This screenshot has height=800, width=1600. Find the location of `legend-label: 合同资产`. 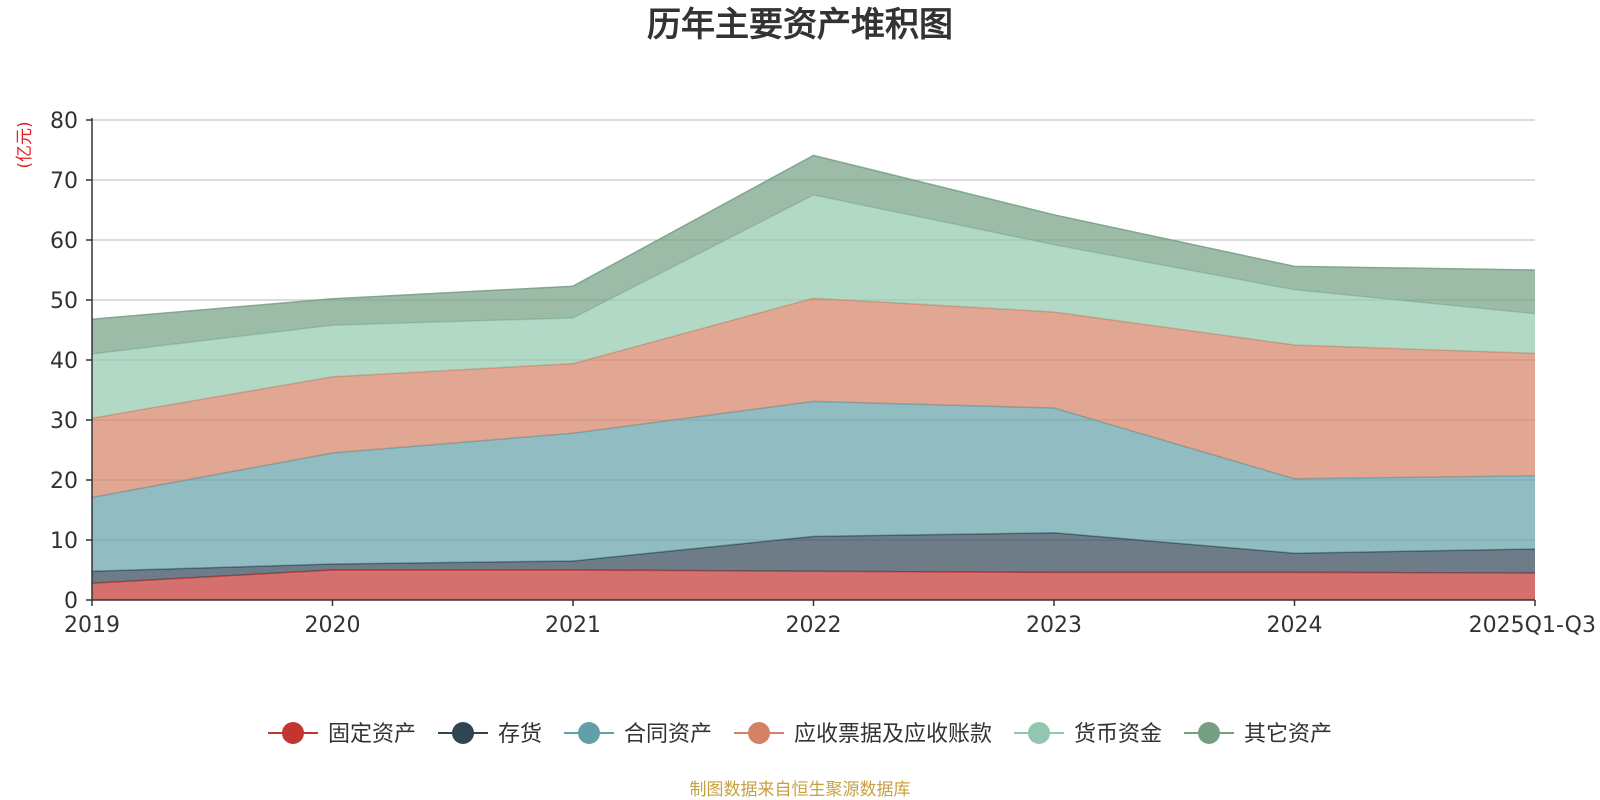

legend-label: 合同资产 is located at coordinates (668, 734).